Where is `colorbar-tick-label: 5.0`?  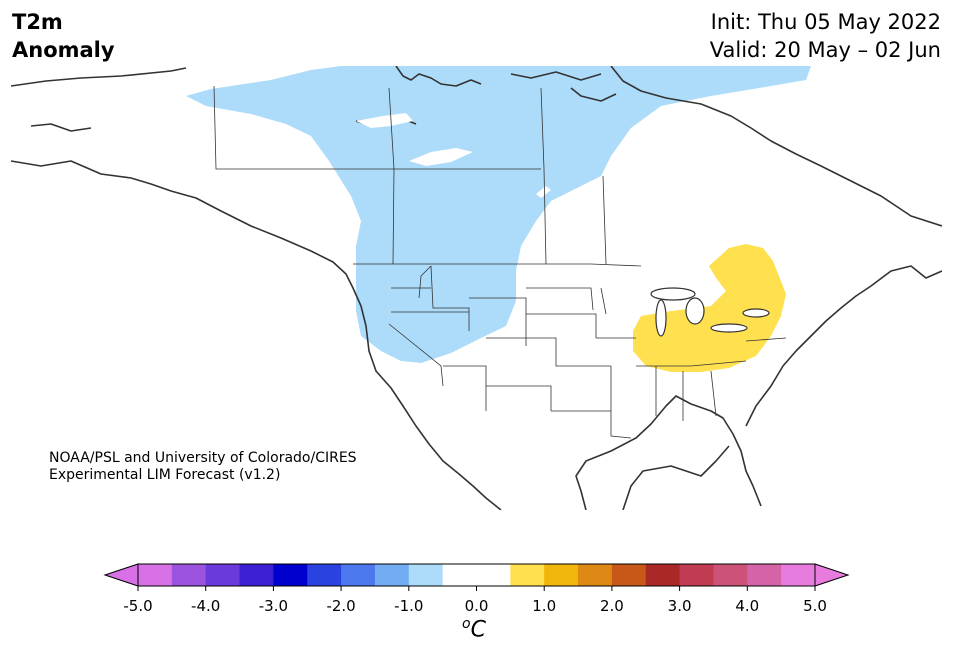 colorbar-tick-label: 5.0 is located at coordinates (815, 606).